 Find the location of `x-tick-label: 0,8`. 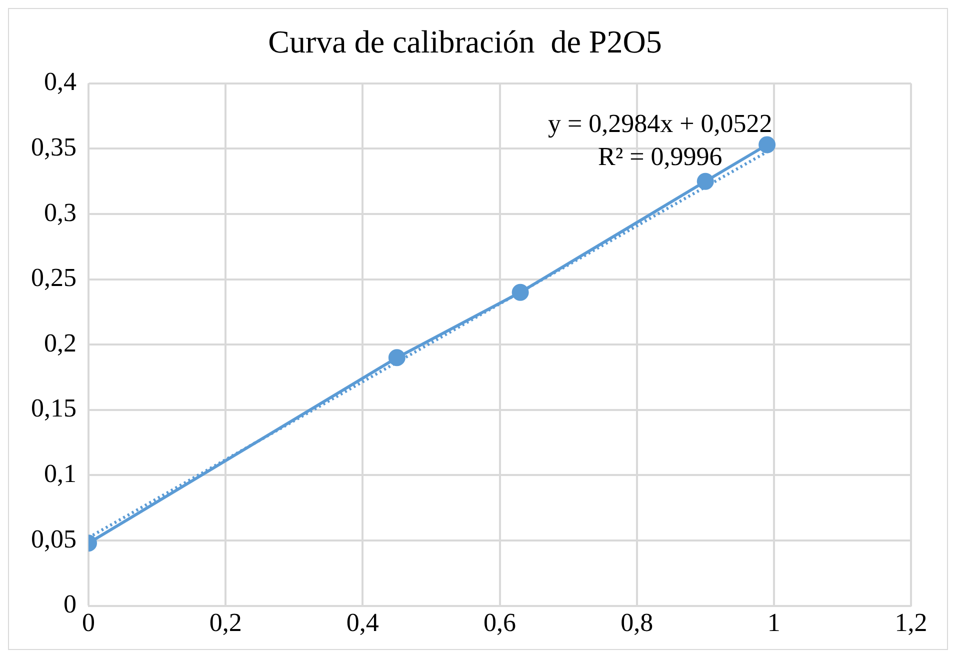

x-tick-label: 0,8 is located at coordinates (637, 623).